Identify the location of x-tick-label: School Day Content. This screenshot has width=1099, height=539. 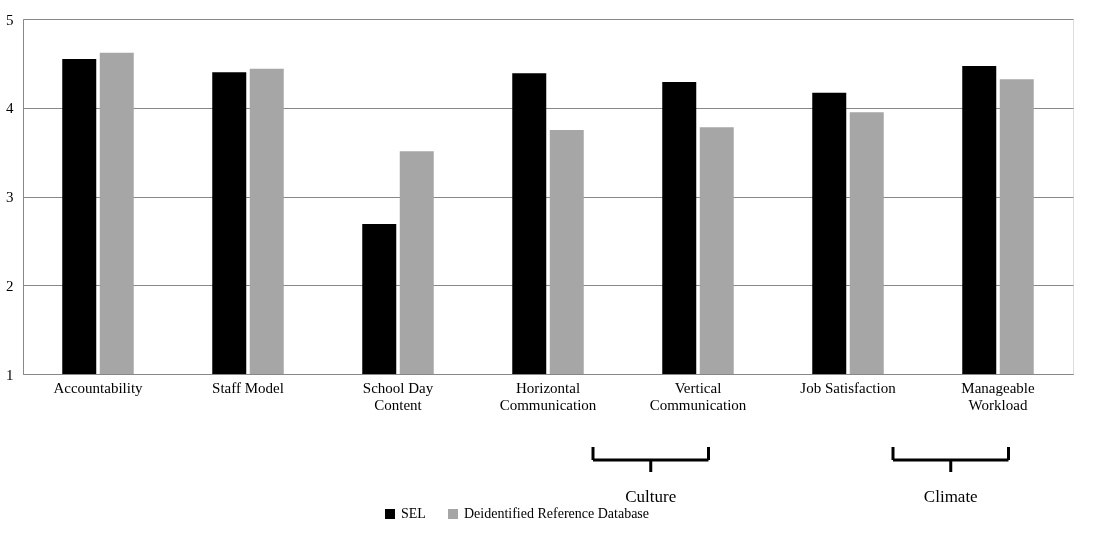
(398, 396).